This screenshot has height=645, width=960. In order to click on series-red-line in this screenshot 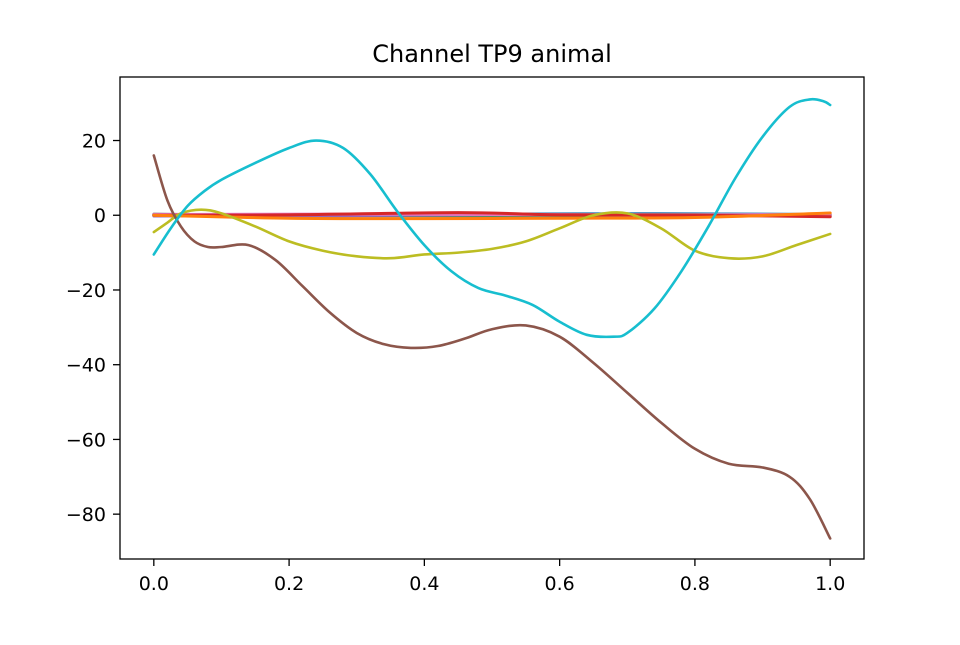, I will do `click(492, 215)`.